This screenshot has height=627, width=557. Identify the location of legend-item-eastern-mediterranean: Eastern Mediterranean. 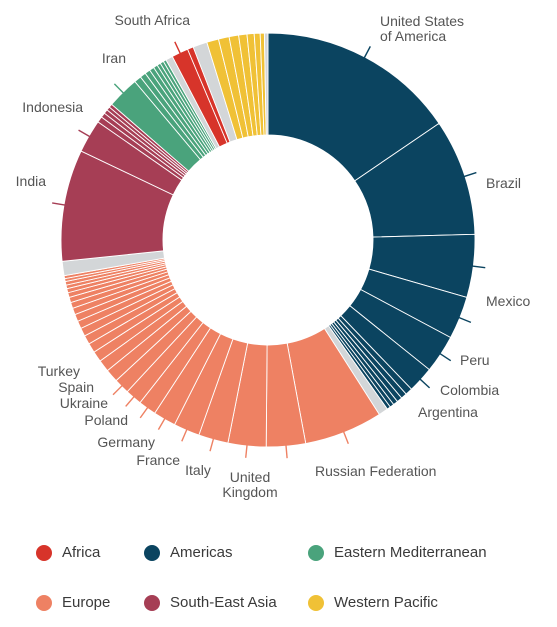
(397, 552).